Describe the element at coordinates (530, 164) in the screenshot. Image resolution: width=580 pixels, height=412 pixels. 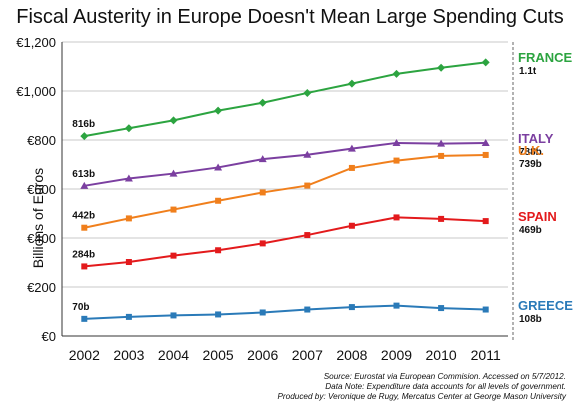
I see `end-value-label: 739b` at that location.